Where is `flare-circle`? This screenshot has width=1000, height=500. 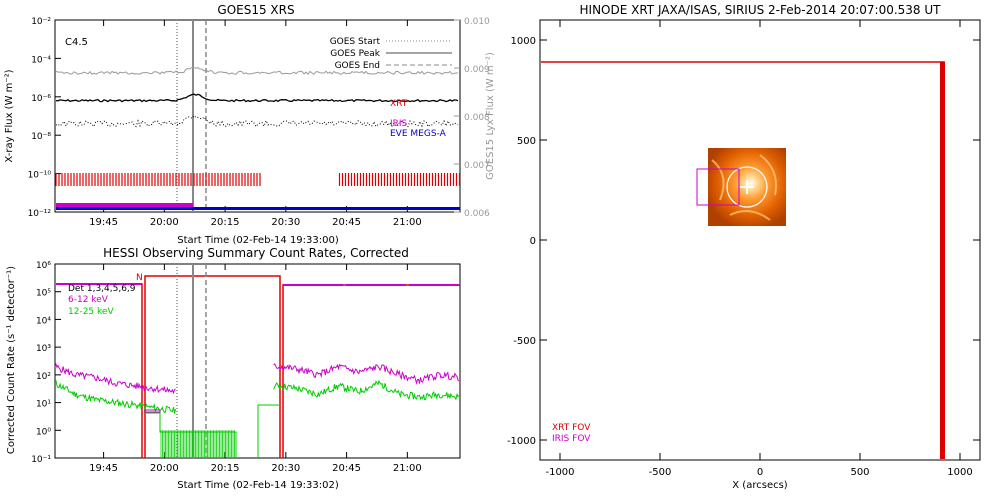 flare-circle is located at coordinates (747, 187).